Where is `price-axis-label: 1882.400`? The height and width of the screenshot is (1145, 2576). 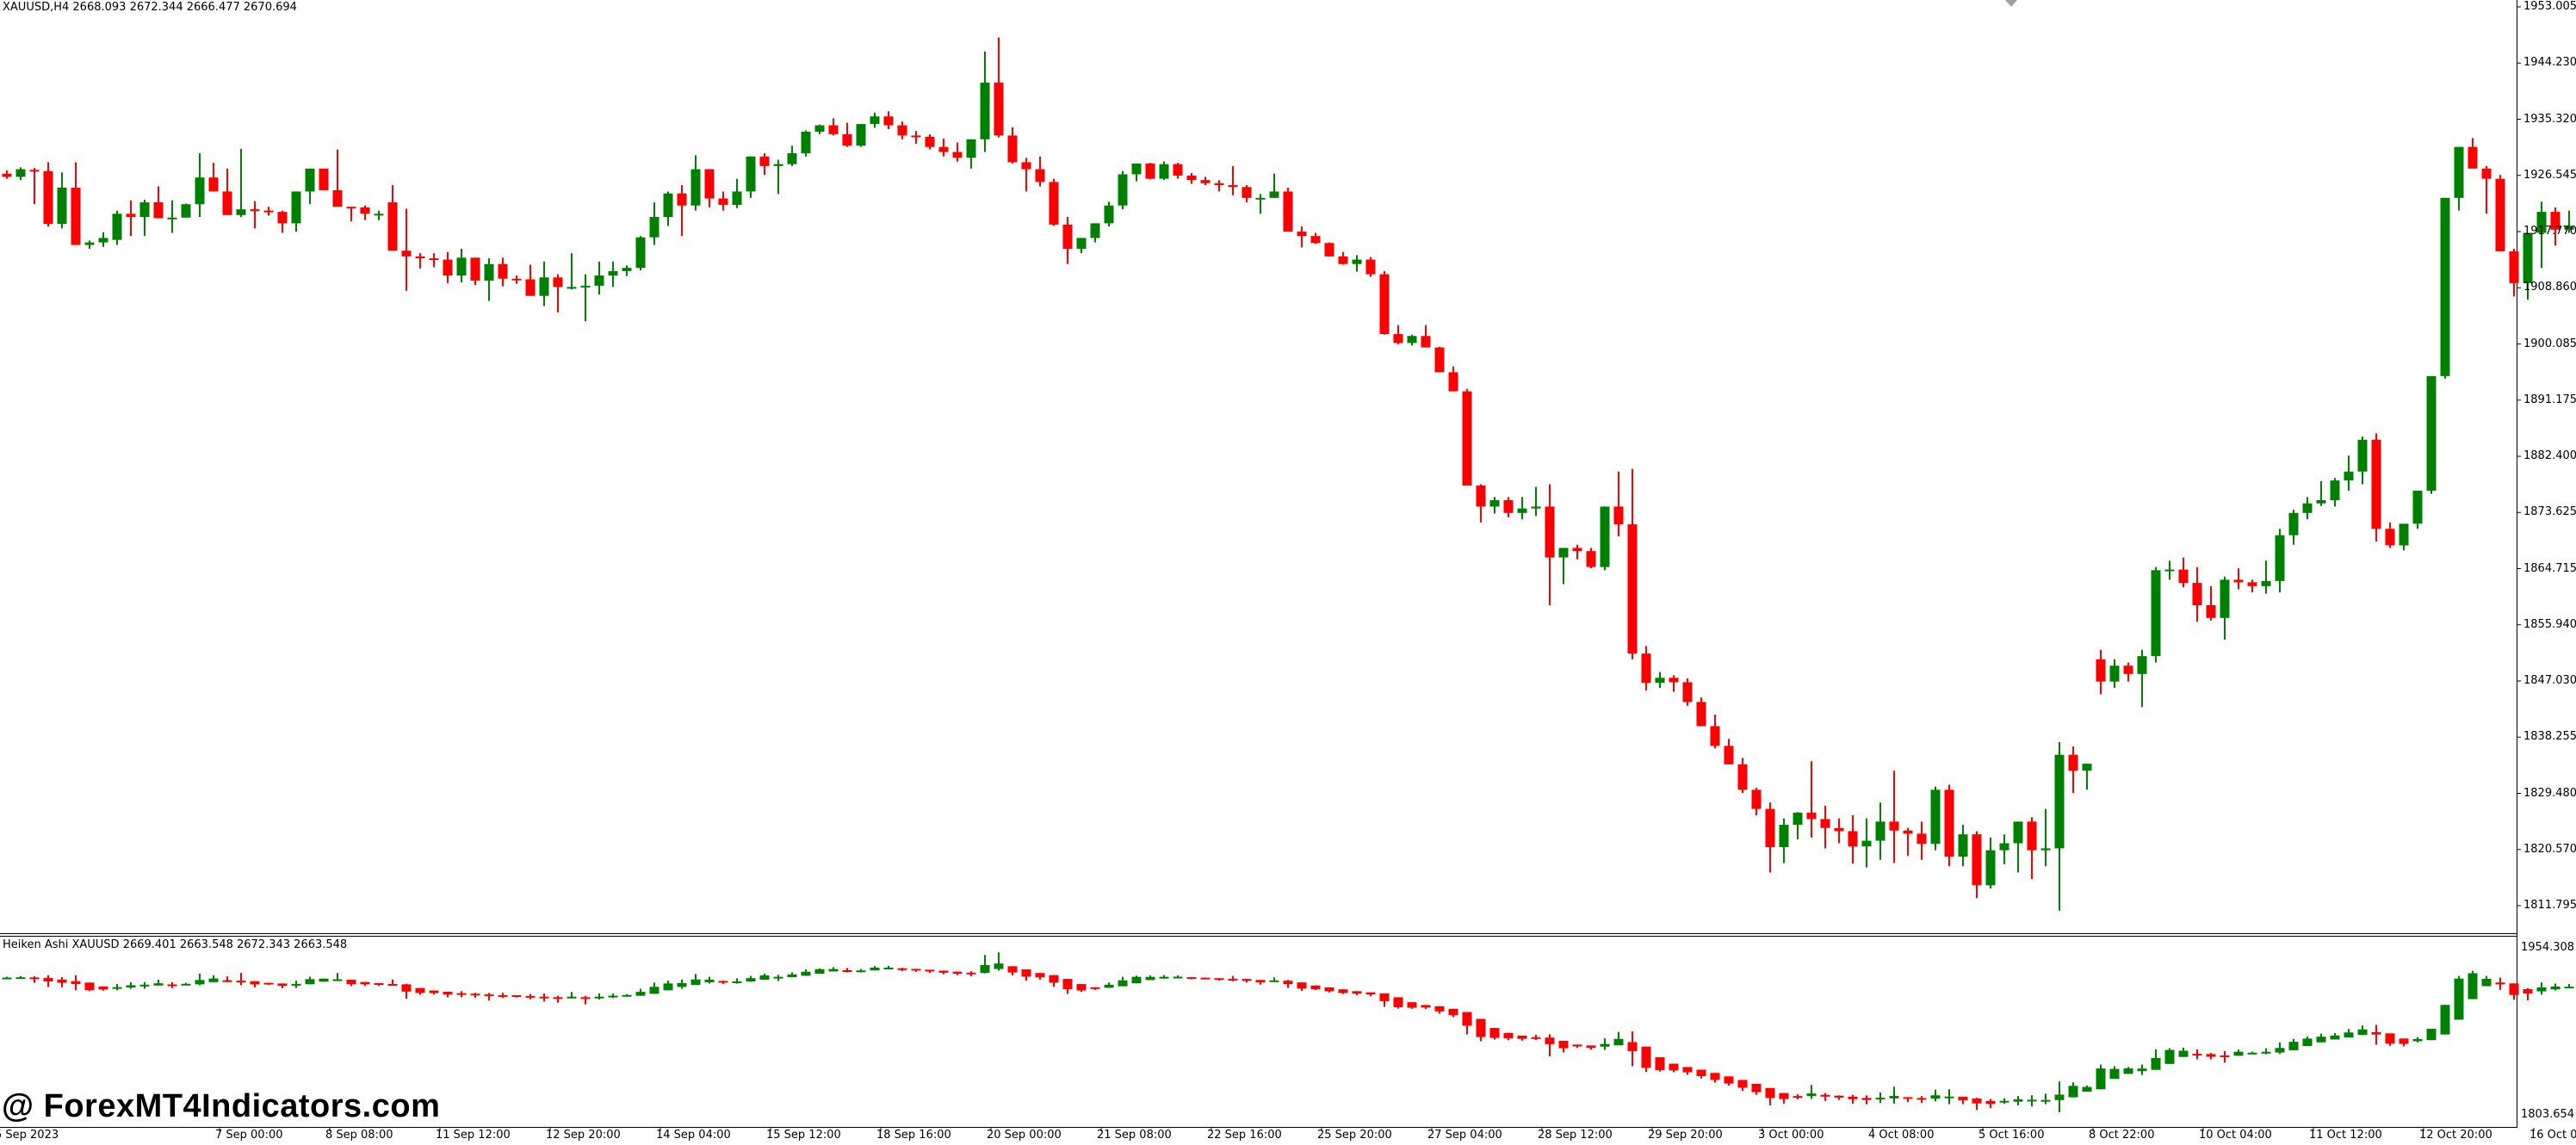 price-axis-label: 1882.400 is located at coordinates (2549, 455).